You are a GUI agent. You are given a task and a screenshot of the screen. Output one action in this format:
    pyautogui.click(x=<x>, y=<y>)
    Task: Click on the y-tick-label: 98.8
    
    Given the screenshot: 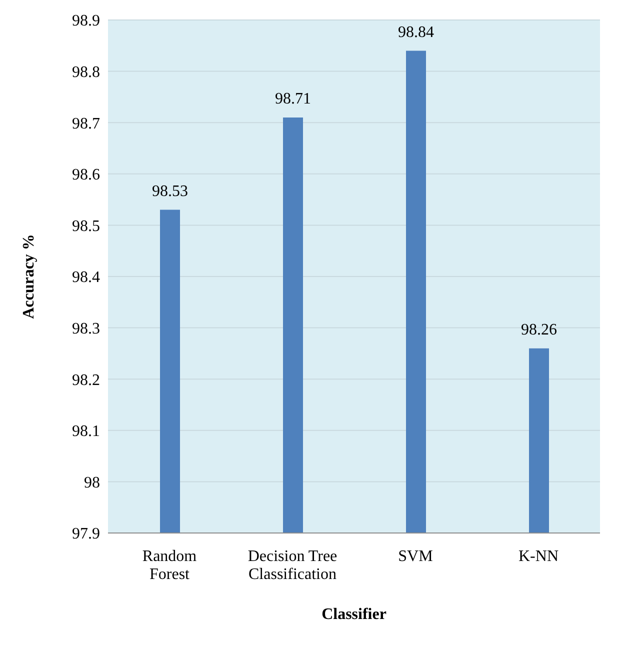 What is the action you would take?
    pyautogui.click(x=86, y=72)
    